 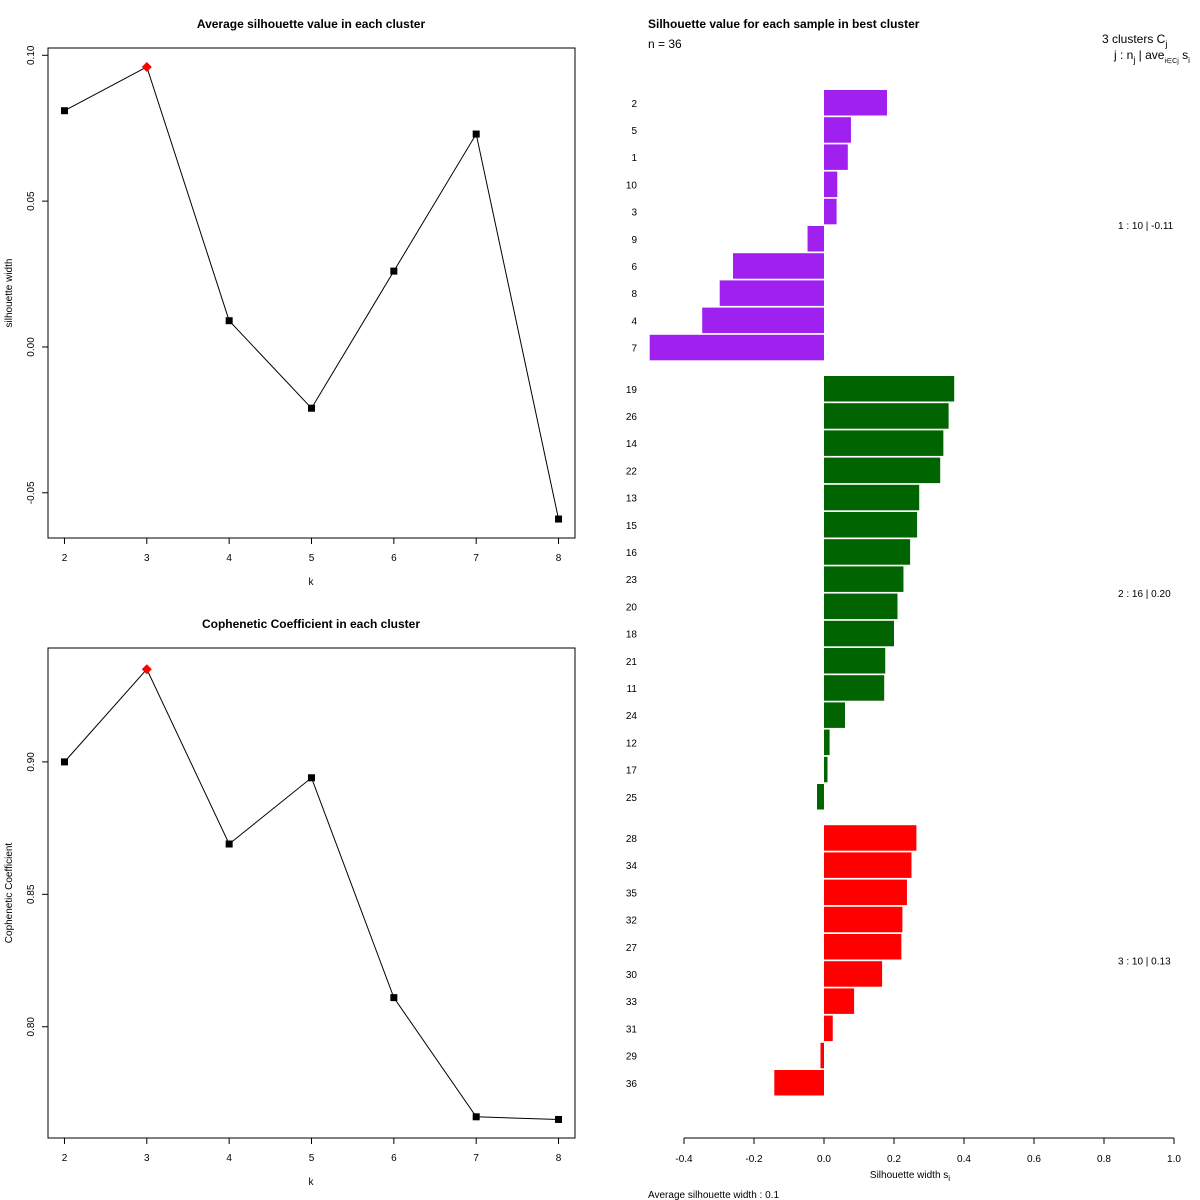 I want to click on avg-silhouette-x-tick-label: 8, so click(x=559, y=558).